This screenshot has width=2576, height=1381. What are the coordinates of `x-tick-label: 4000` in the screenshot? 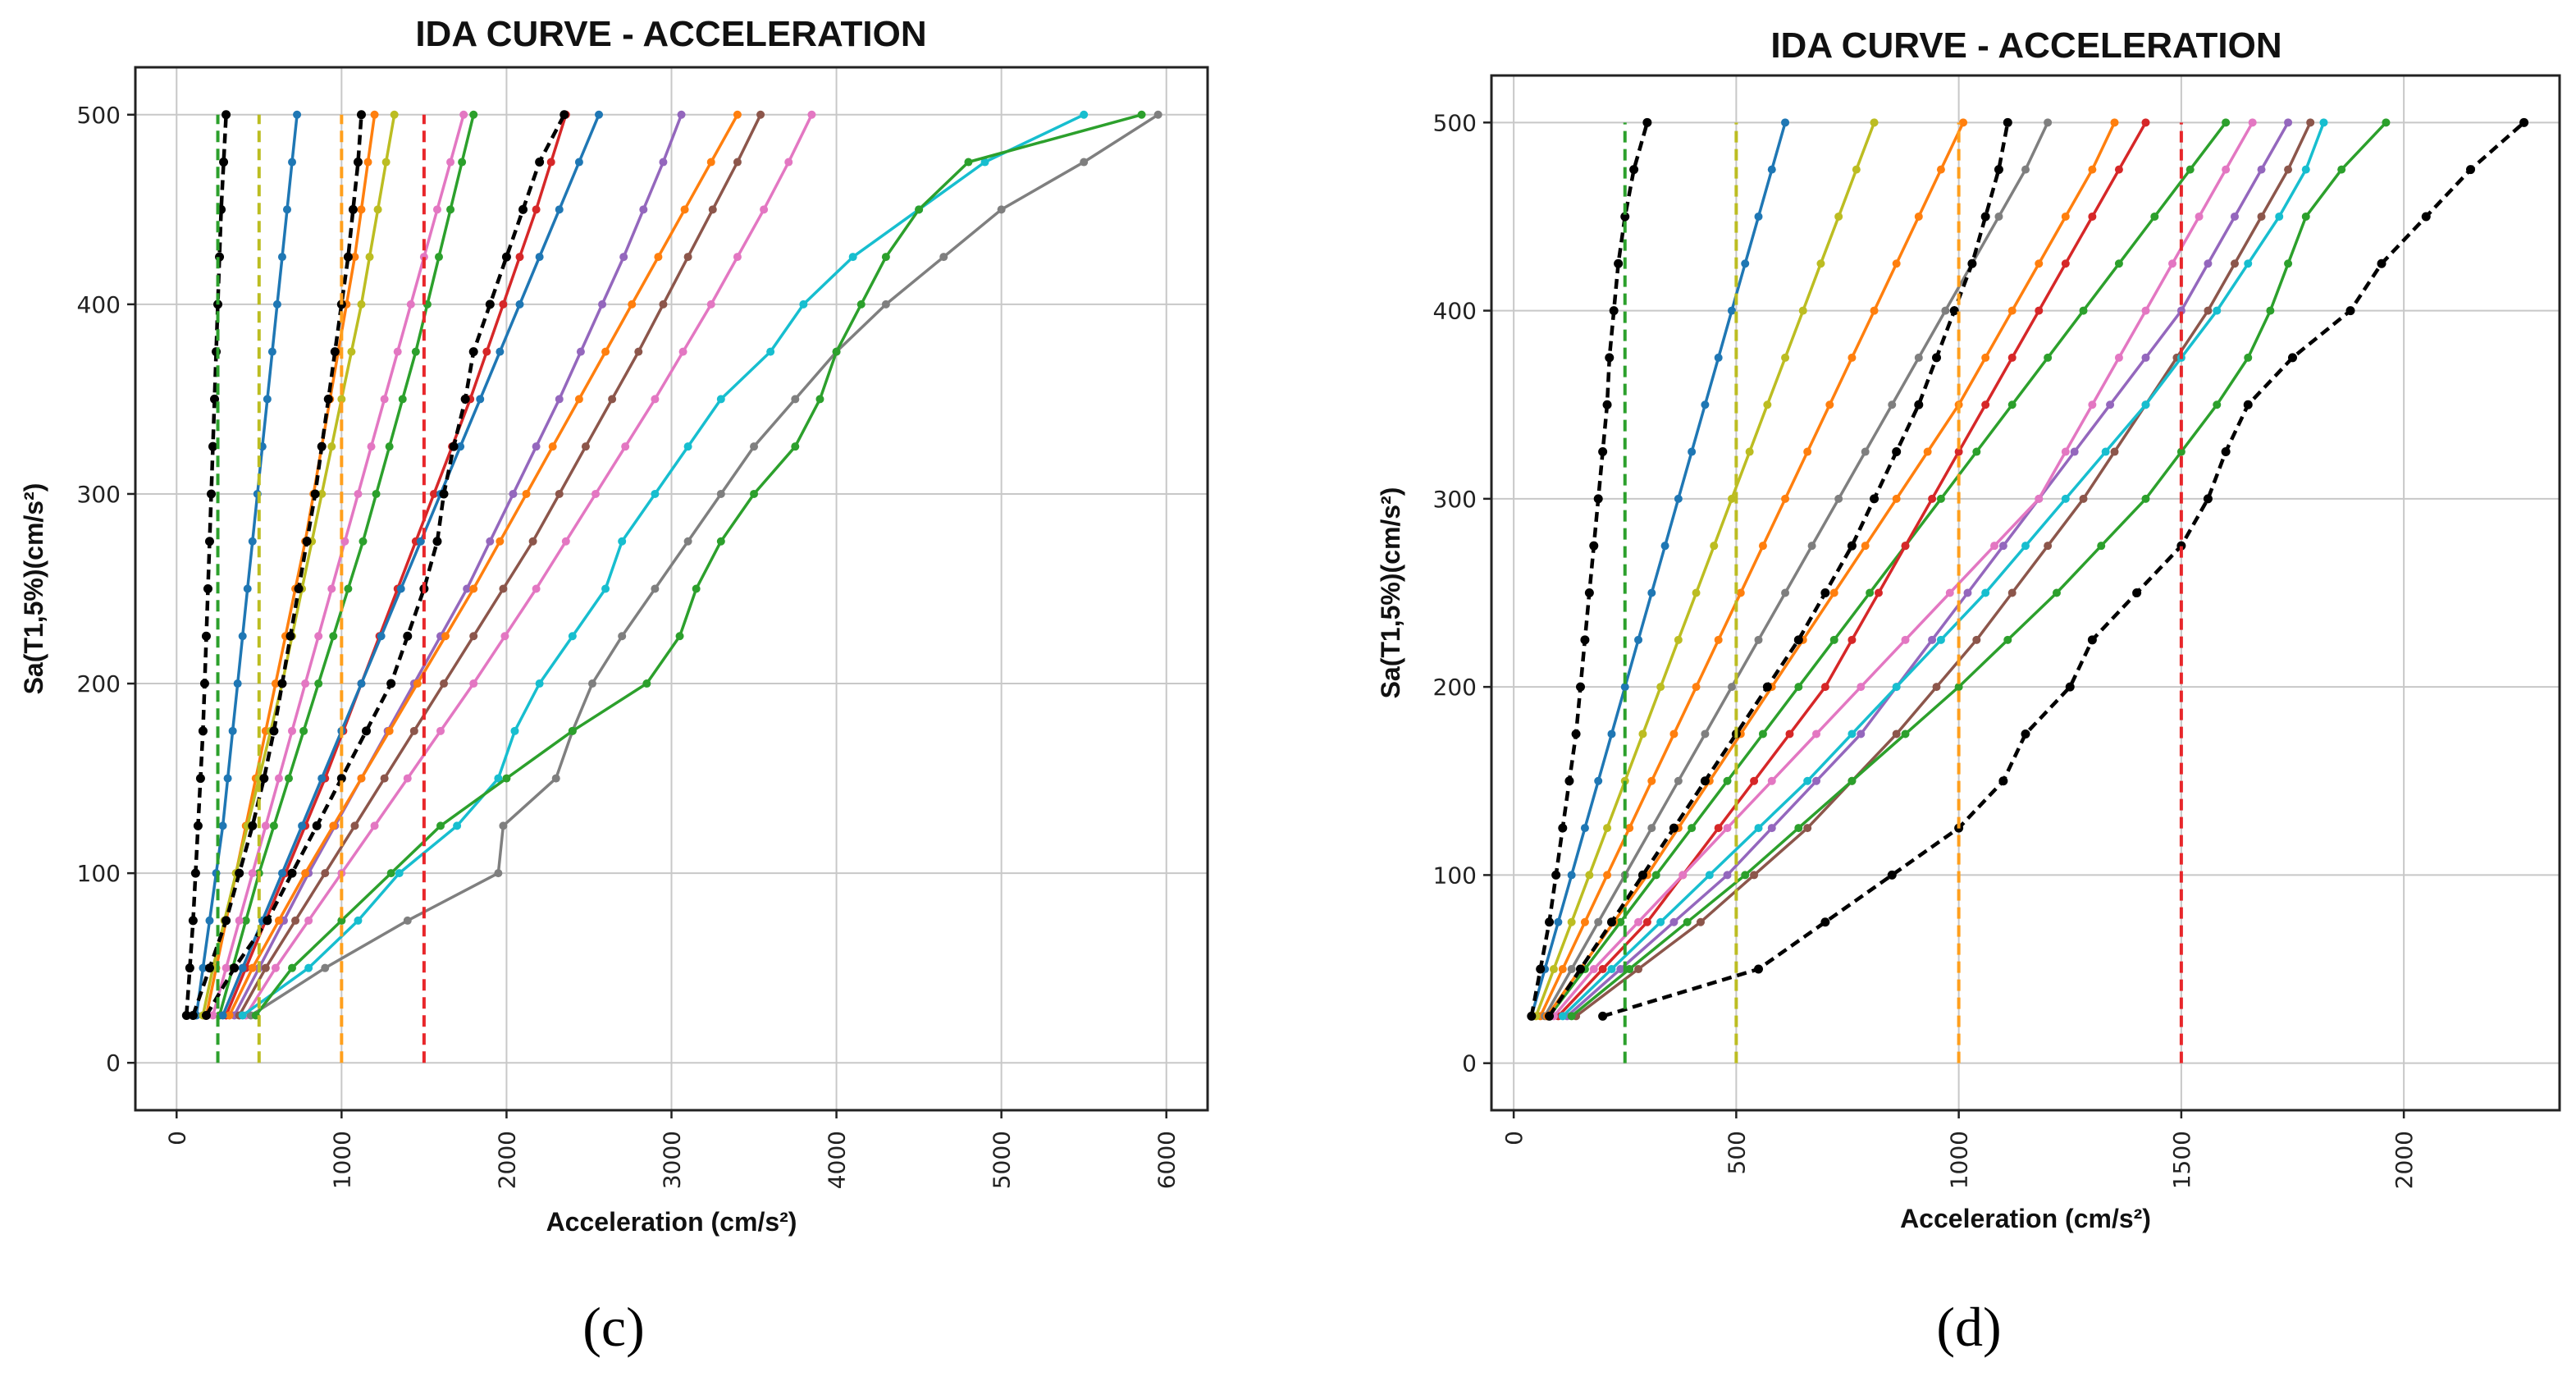 It's located at (838, 1160).